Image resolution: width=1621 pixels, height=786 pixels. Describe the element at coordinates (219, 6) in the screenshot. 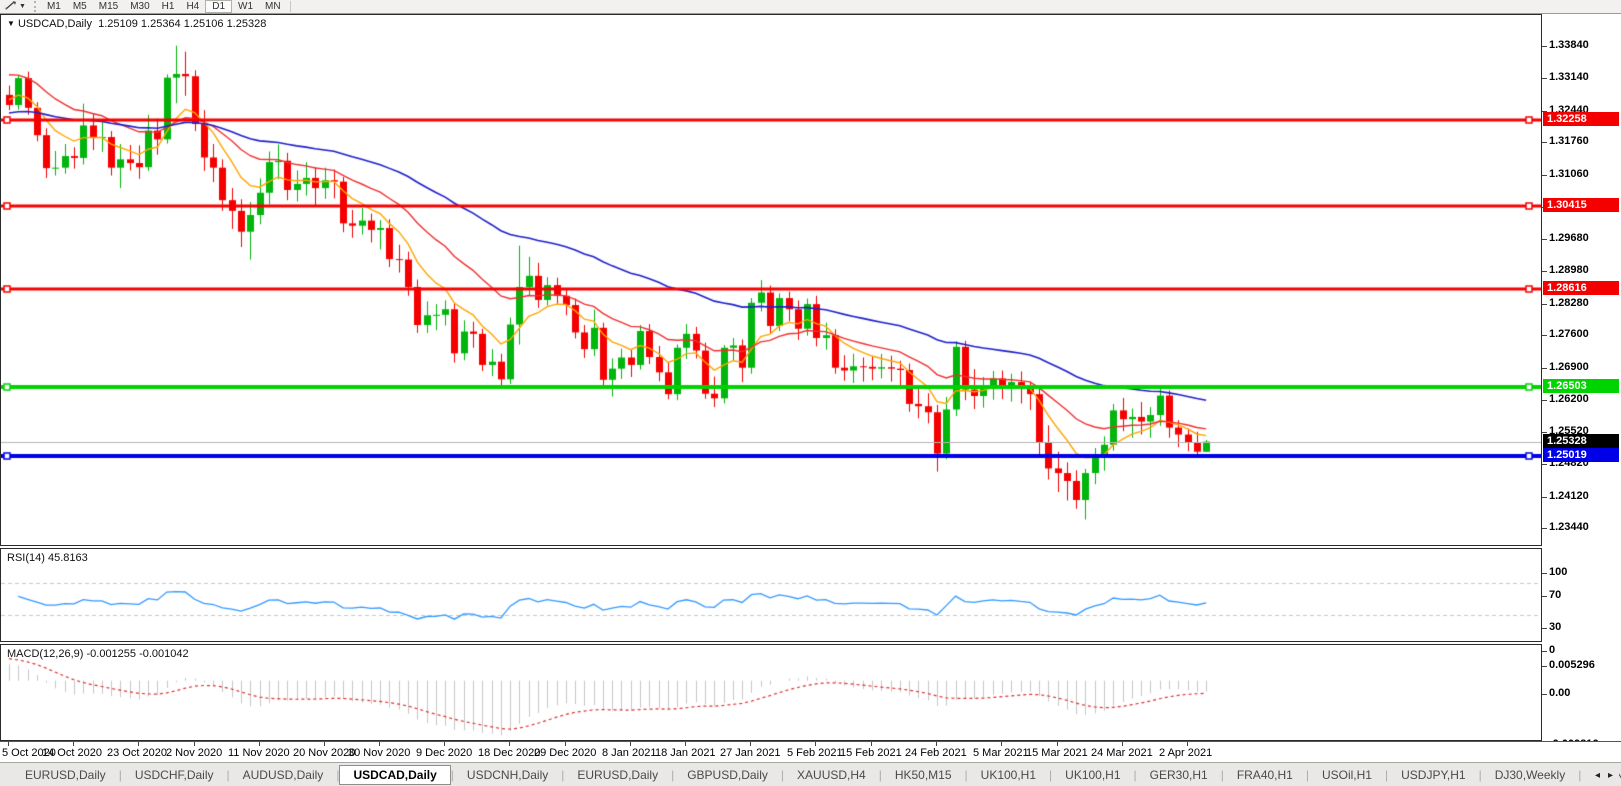

I see `tf-button-D1: D1` at that location.